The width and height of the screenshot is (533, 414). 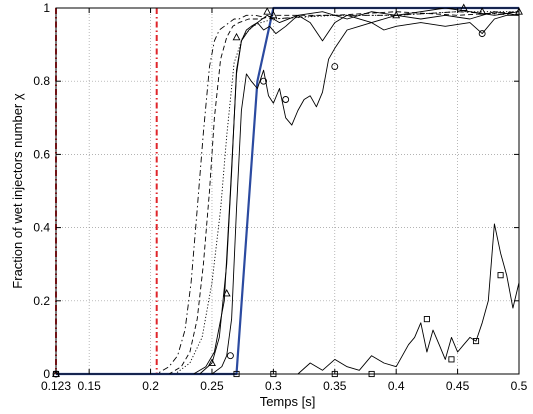 I want to click on y-tick-label: 0.8, so click(x=41, y=81).